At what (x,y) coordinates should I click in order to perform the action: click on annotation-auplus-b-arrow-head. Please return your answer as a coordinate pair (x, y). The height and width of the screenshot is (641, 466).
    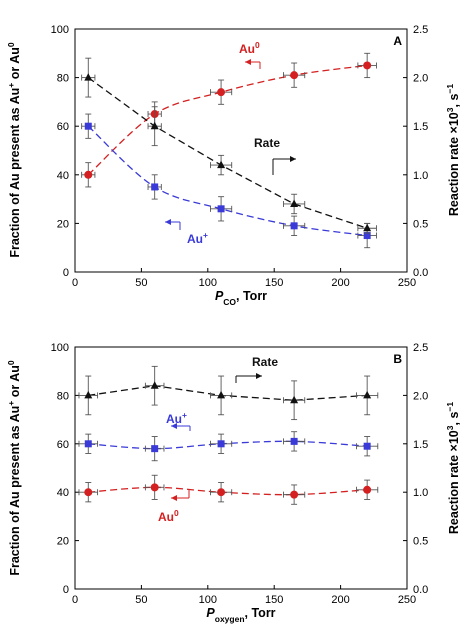
    Looking at the image, I should click on (174, 426).